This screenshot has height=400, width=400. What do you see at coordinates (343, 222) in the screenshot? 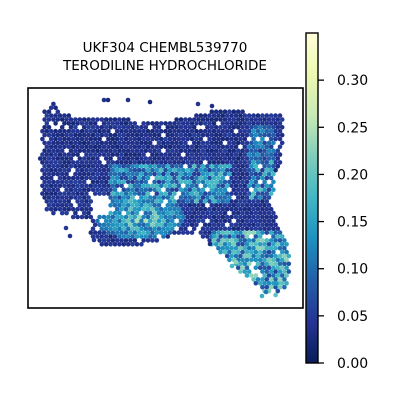
I see `colorbar-ticks: 0.000.050.100.150.200.250.30` at bounding box center [343, 222].